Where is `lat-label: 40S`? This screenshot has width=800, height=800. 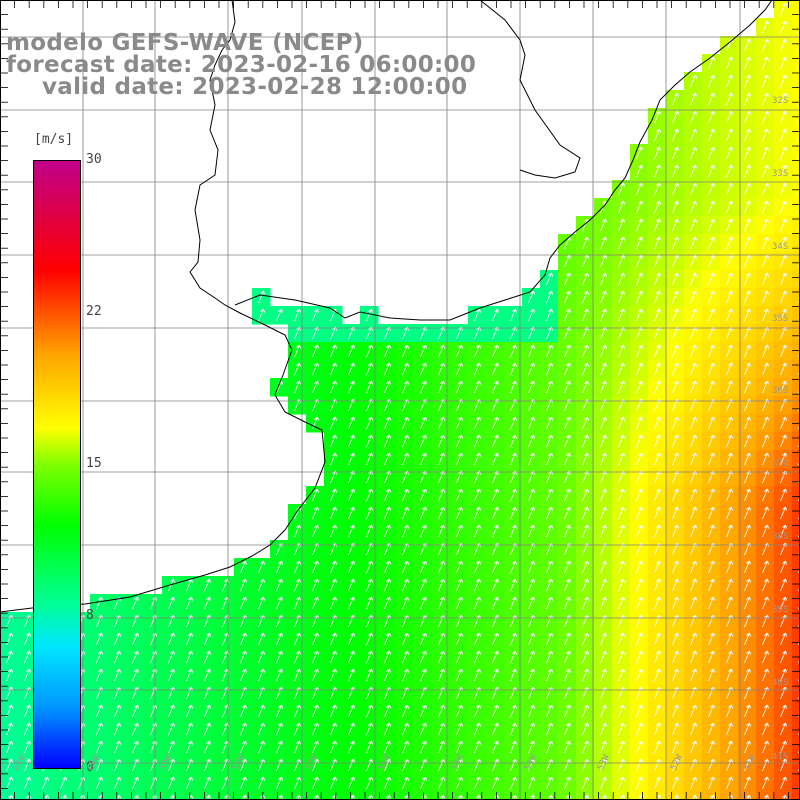 lat-label: 40S is located at coordinates (780, 683).